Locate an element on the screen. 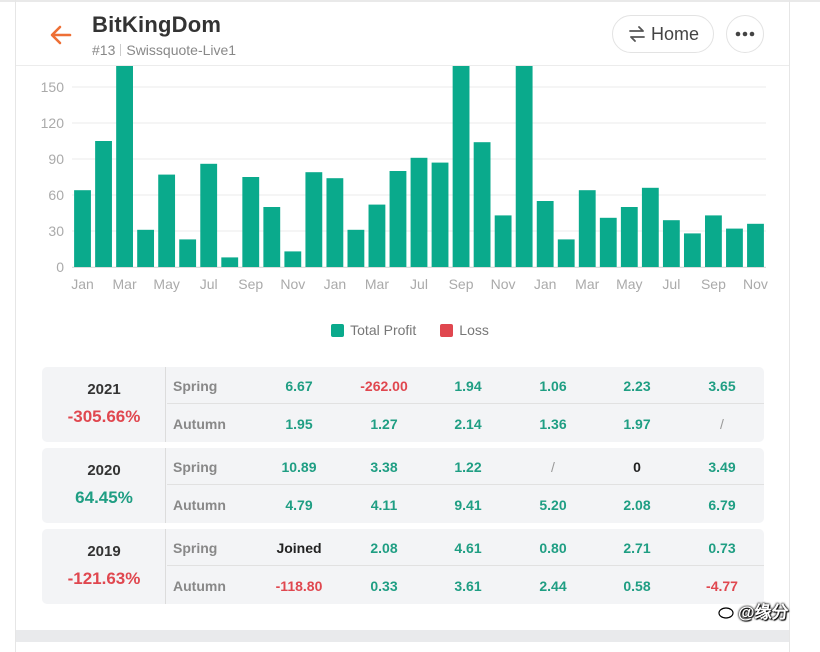 The width and height of the screenshot is (820, 652). swap-icon is located at coordinates (637, 34).